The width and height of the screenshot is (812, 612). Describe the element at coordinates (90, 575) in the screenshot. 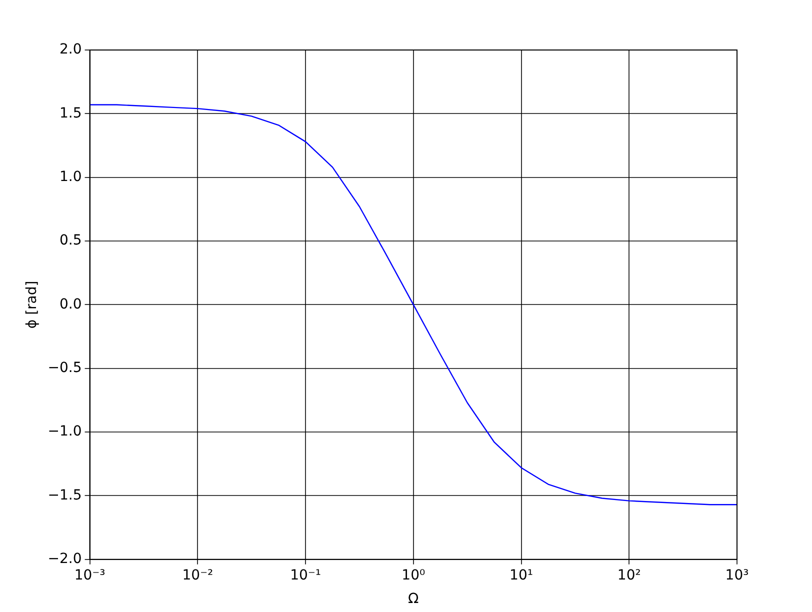

I see `x-tick-label: 10⁻³` at that location.